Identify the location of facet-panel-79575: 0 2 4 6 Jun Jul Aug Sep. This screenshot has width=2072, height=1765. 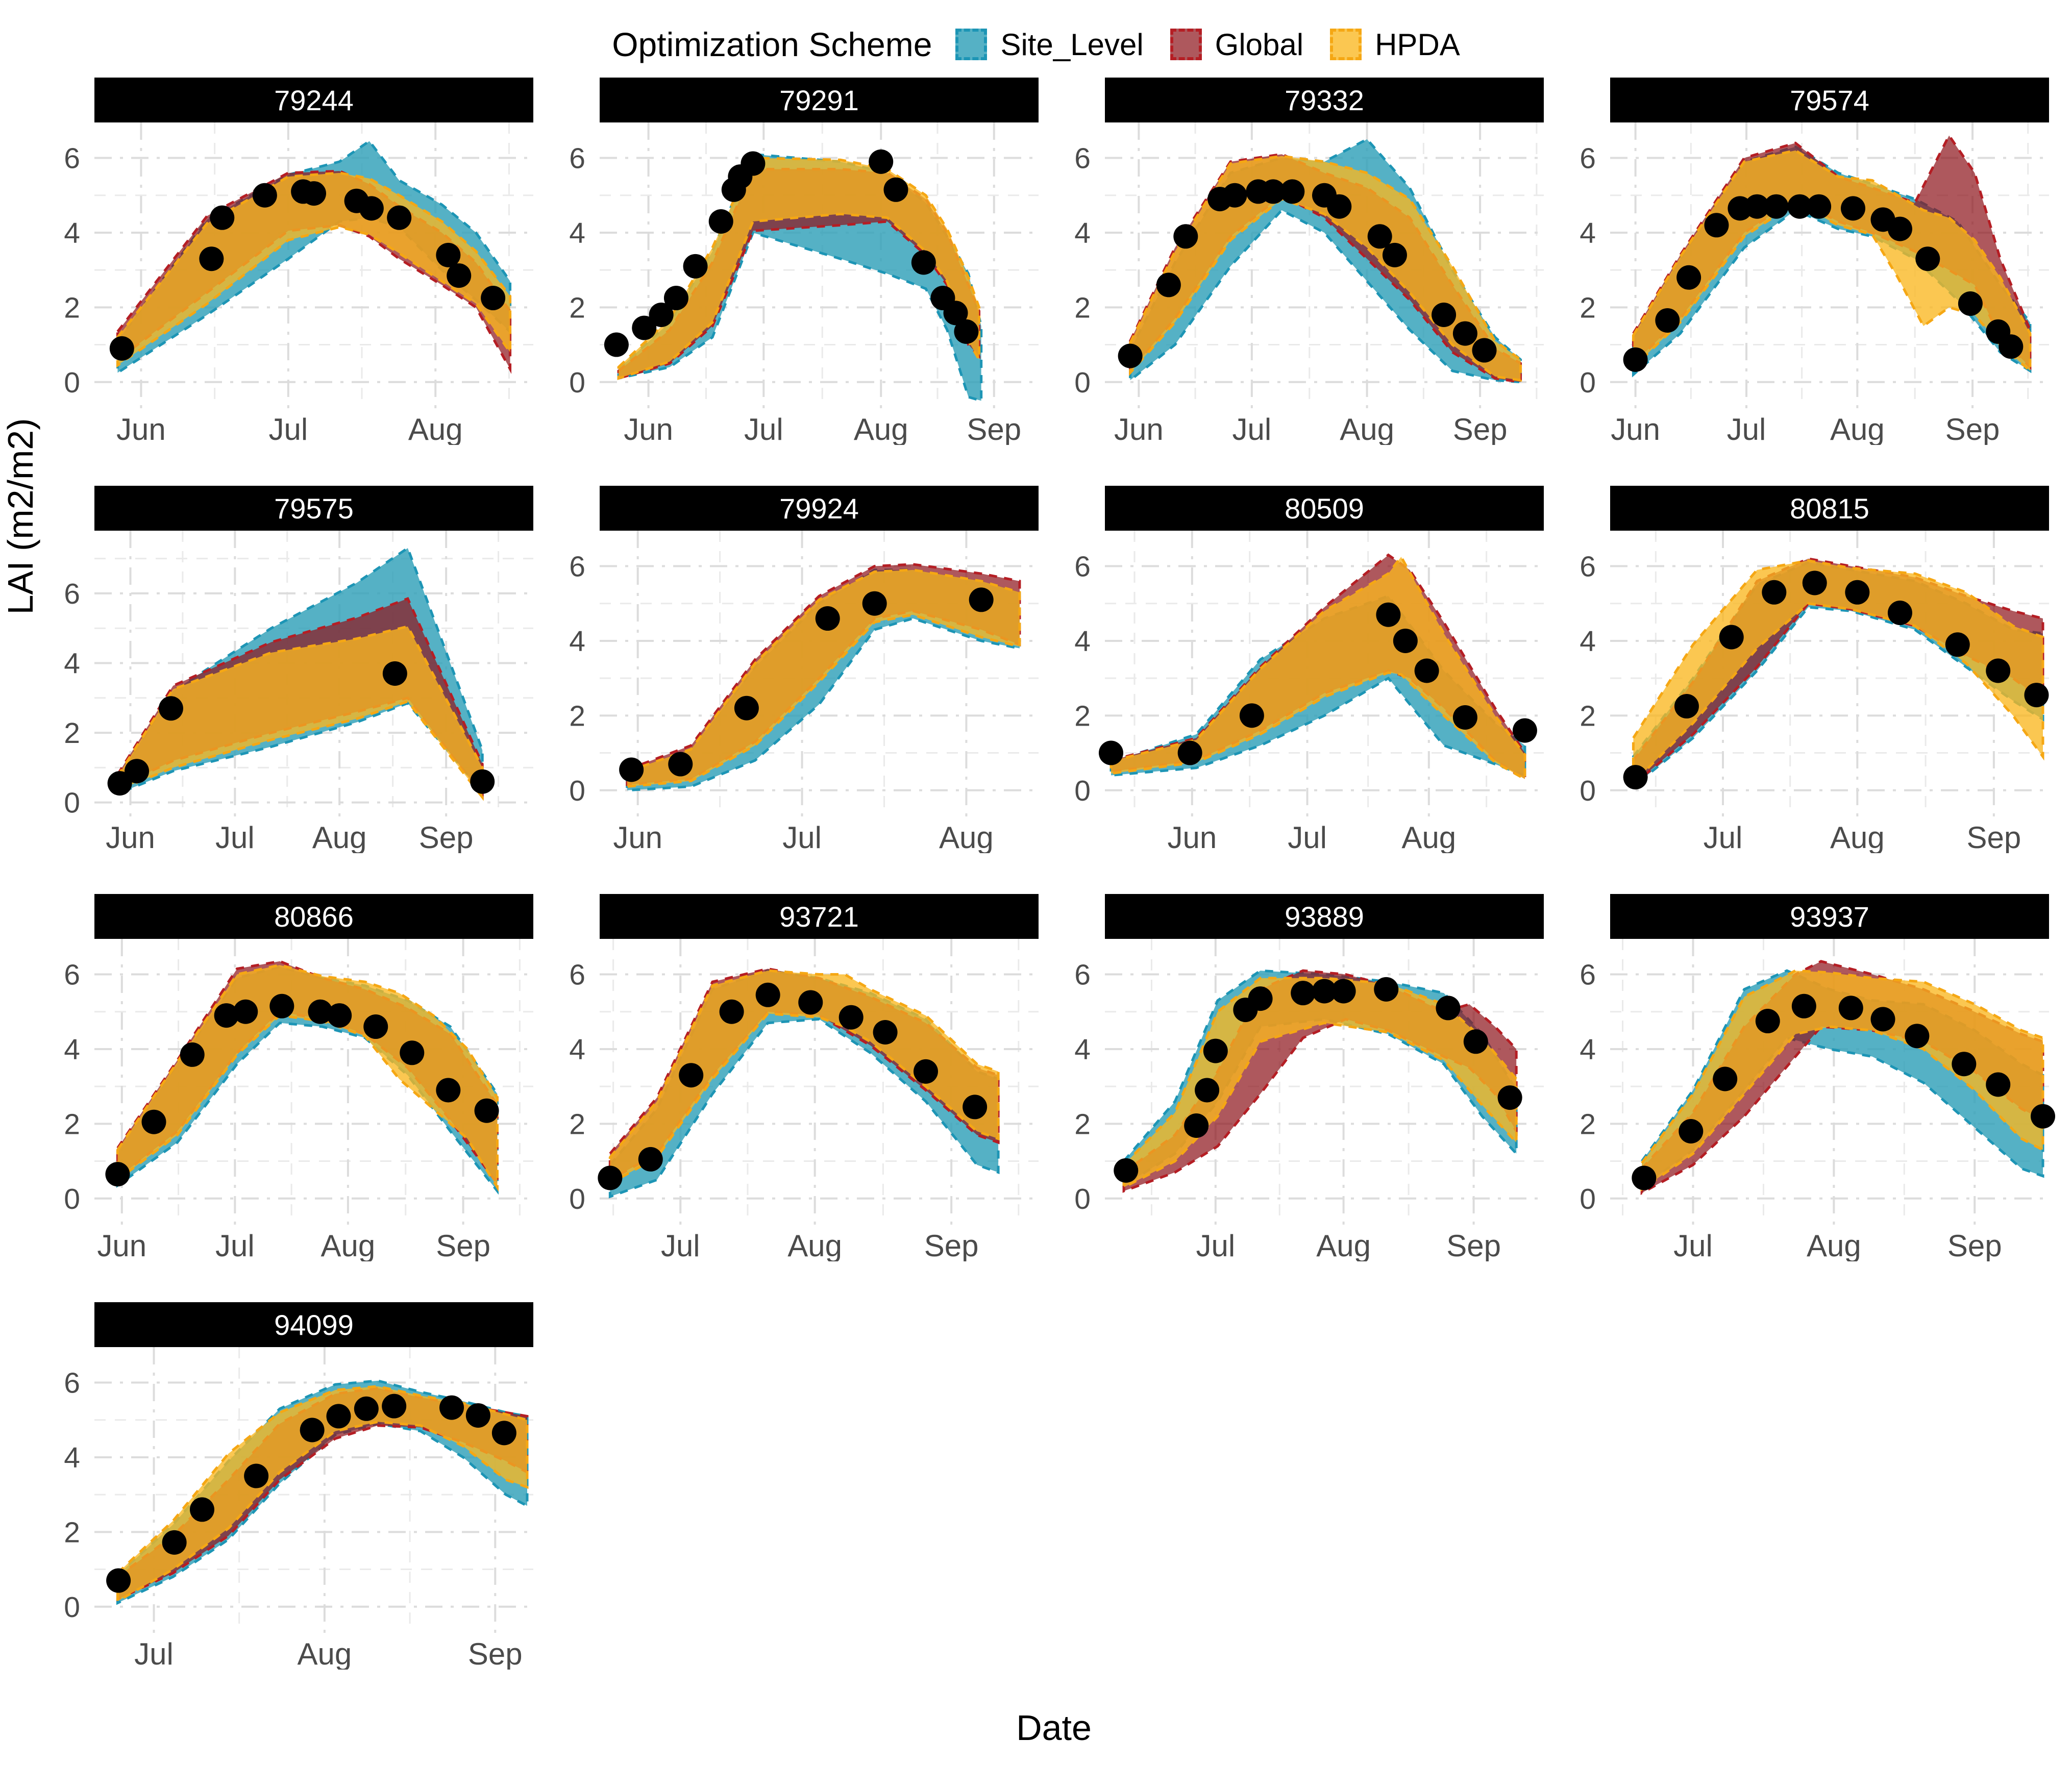
(298, 692).